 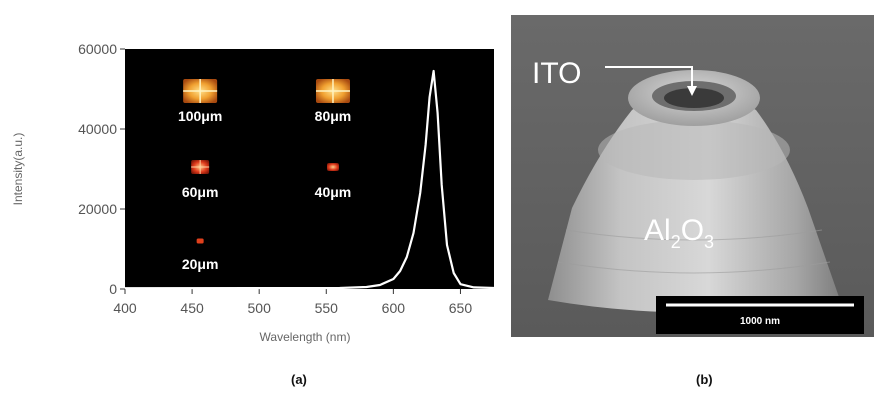 What do you see at coordinates (461, 308) in the screenshot?
I see `x-tick-label: 650` at bounding box center [461, 308].